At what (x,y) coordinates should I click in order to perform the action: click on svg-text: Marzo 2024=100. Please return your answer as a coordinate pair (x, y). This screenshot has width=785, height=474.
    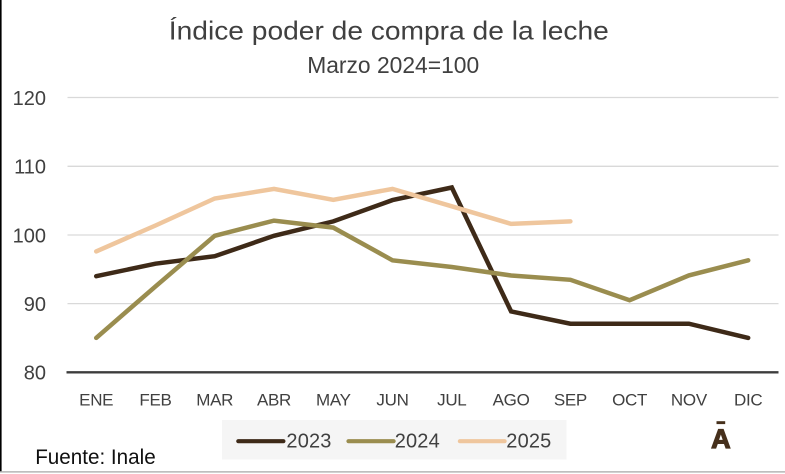
    Looking at the image, I should click on (393, 65).